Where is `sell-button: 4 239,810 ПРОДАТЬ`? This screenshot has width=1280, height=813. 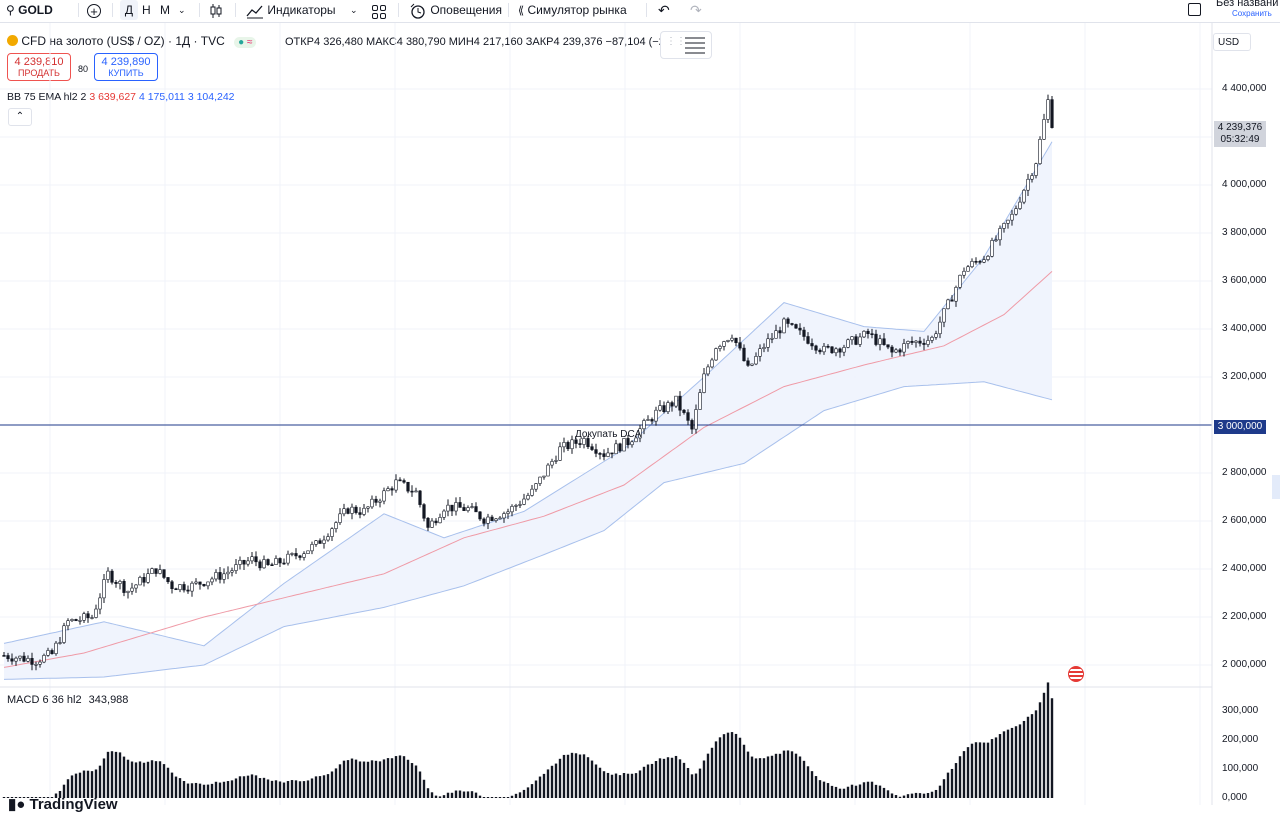
sell-button: 4 239,810 ПРОДАТЬ is located at coordinates (39, 67).